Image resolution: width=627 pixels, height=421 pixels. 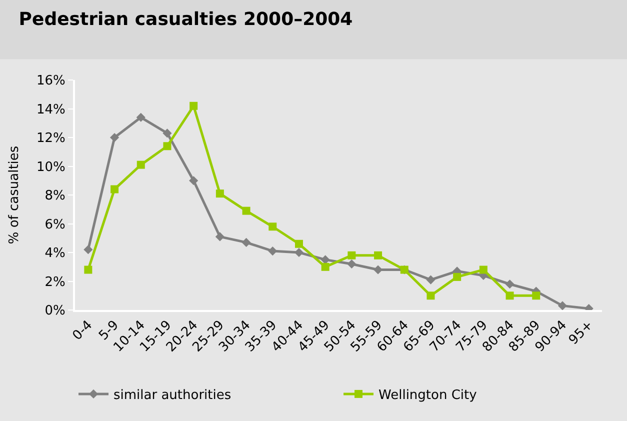 What do you see at coordinates (55, 311) in the screenshot?
I see `y-tick-label: 0%` at bounding box center [55, 311].